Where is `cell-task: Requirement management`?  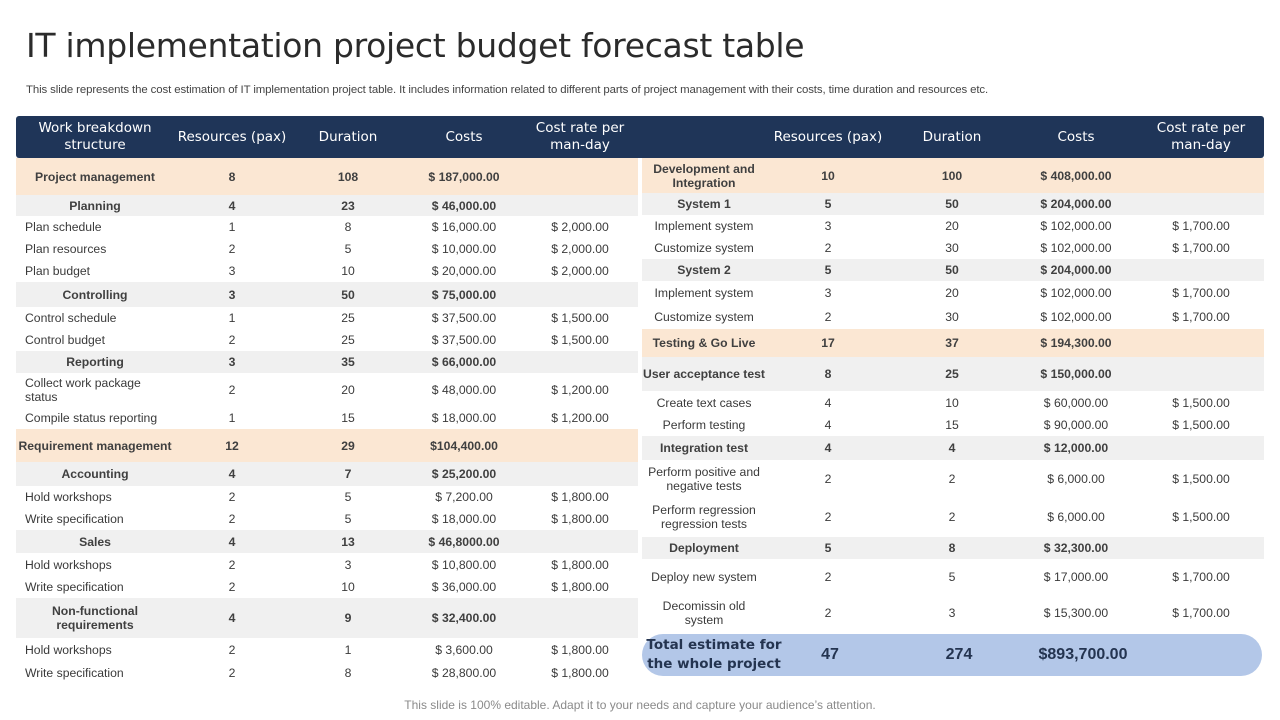
cell-task: Requirement management is located at coordinates (95, 445).